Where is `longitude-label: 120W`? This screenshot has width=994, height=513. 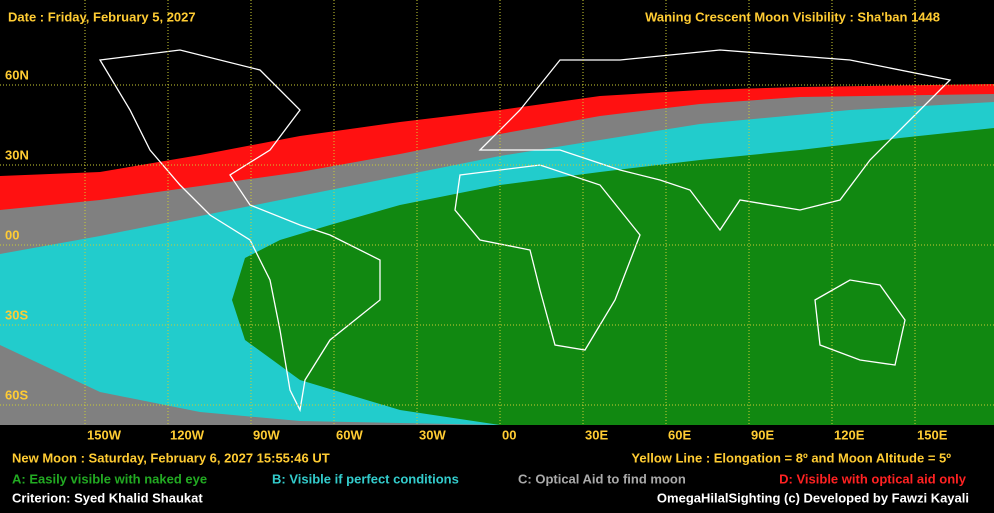
longitude-label: 120W is located at coordinates (187, 434).